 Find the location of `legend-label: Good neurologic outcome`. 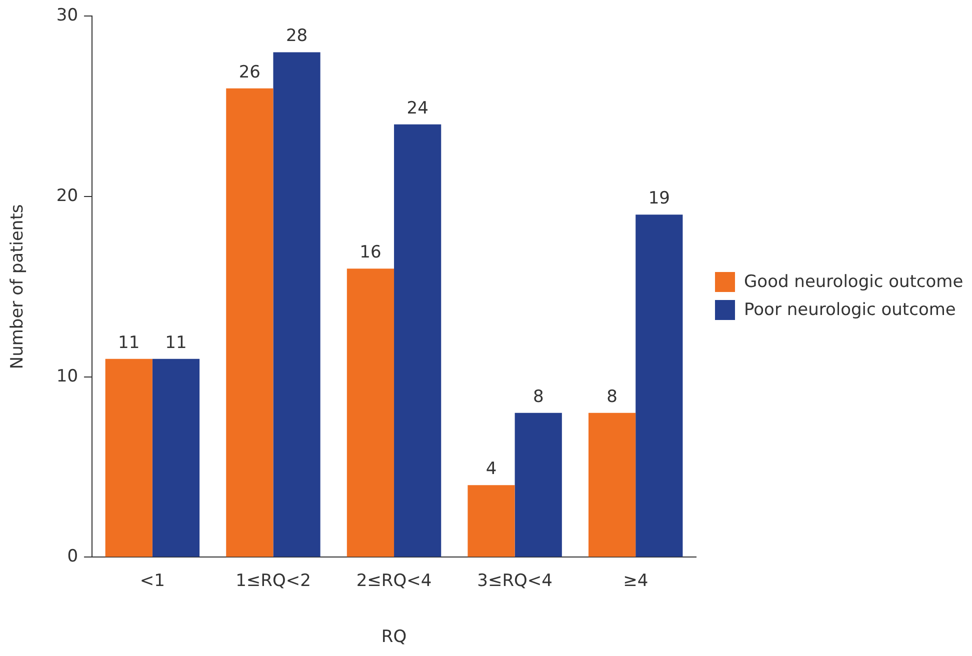

legend-label: Good neurologic outcome is located at coordinates (854, 282).